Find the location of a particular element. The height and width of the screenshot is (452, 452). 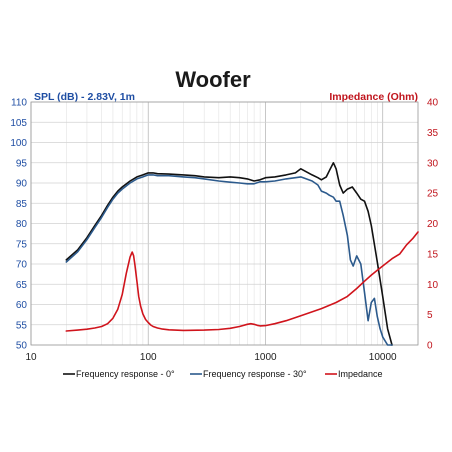

left-tick-label: 50 is located at coordinates (22, 346).